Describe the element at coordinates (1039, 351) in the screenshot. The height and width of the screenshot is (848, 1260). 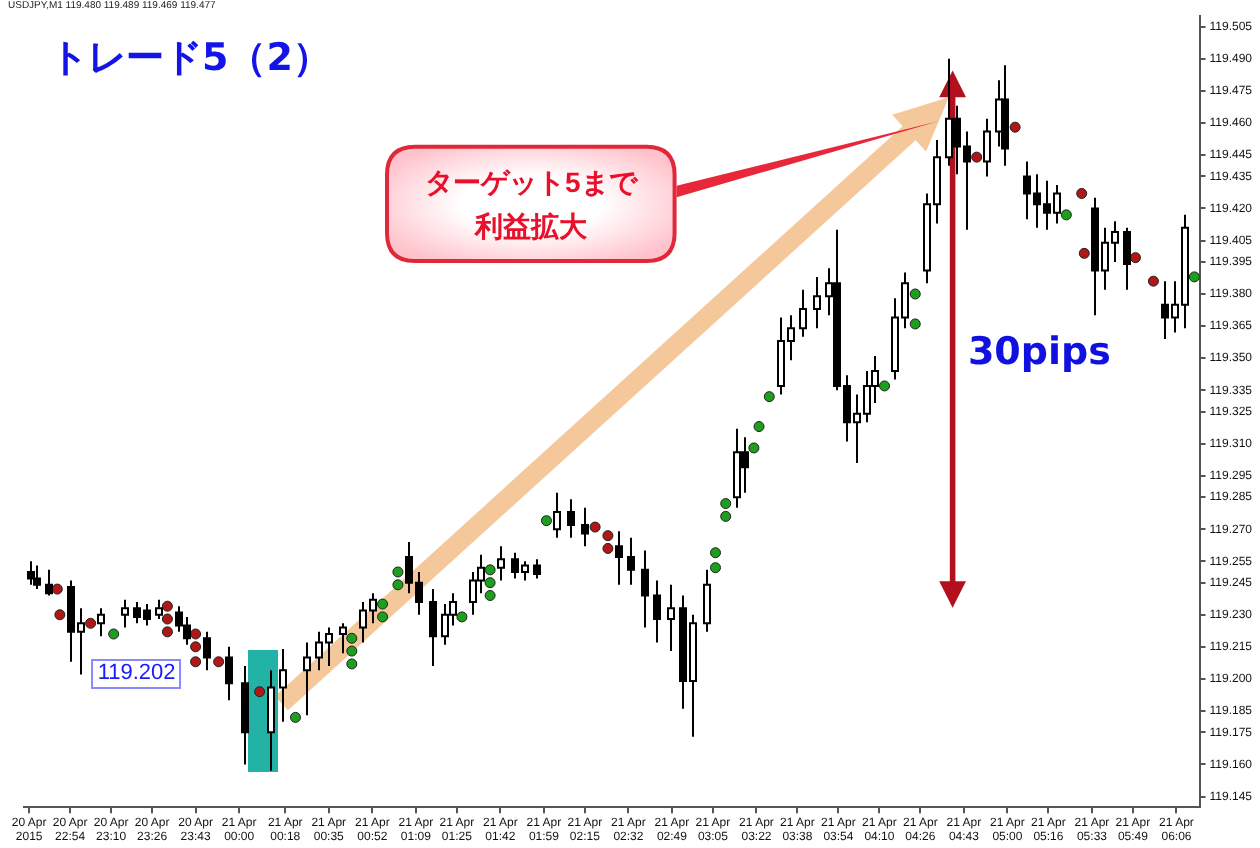
I see `annotation: 30pips` at that location.